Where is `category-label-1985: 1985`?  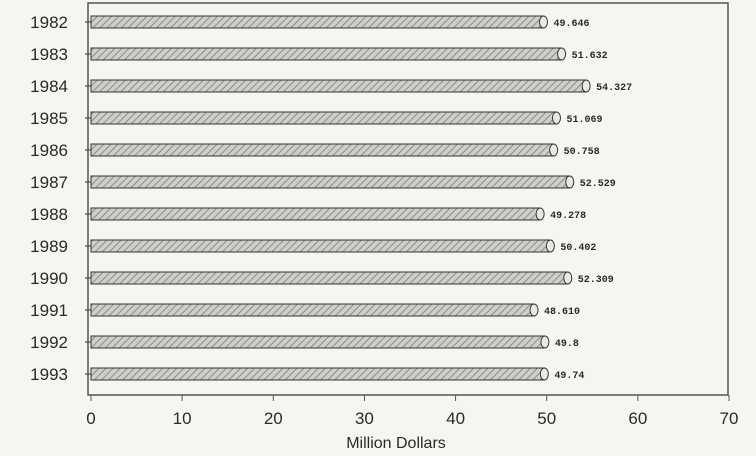 category-label-1985: 1985 is located at coordinates (49, 118).